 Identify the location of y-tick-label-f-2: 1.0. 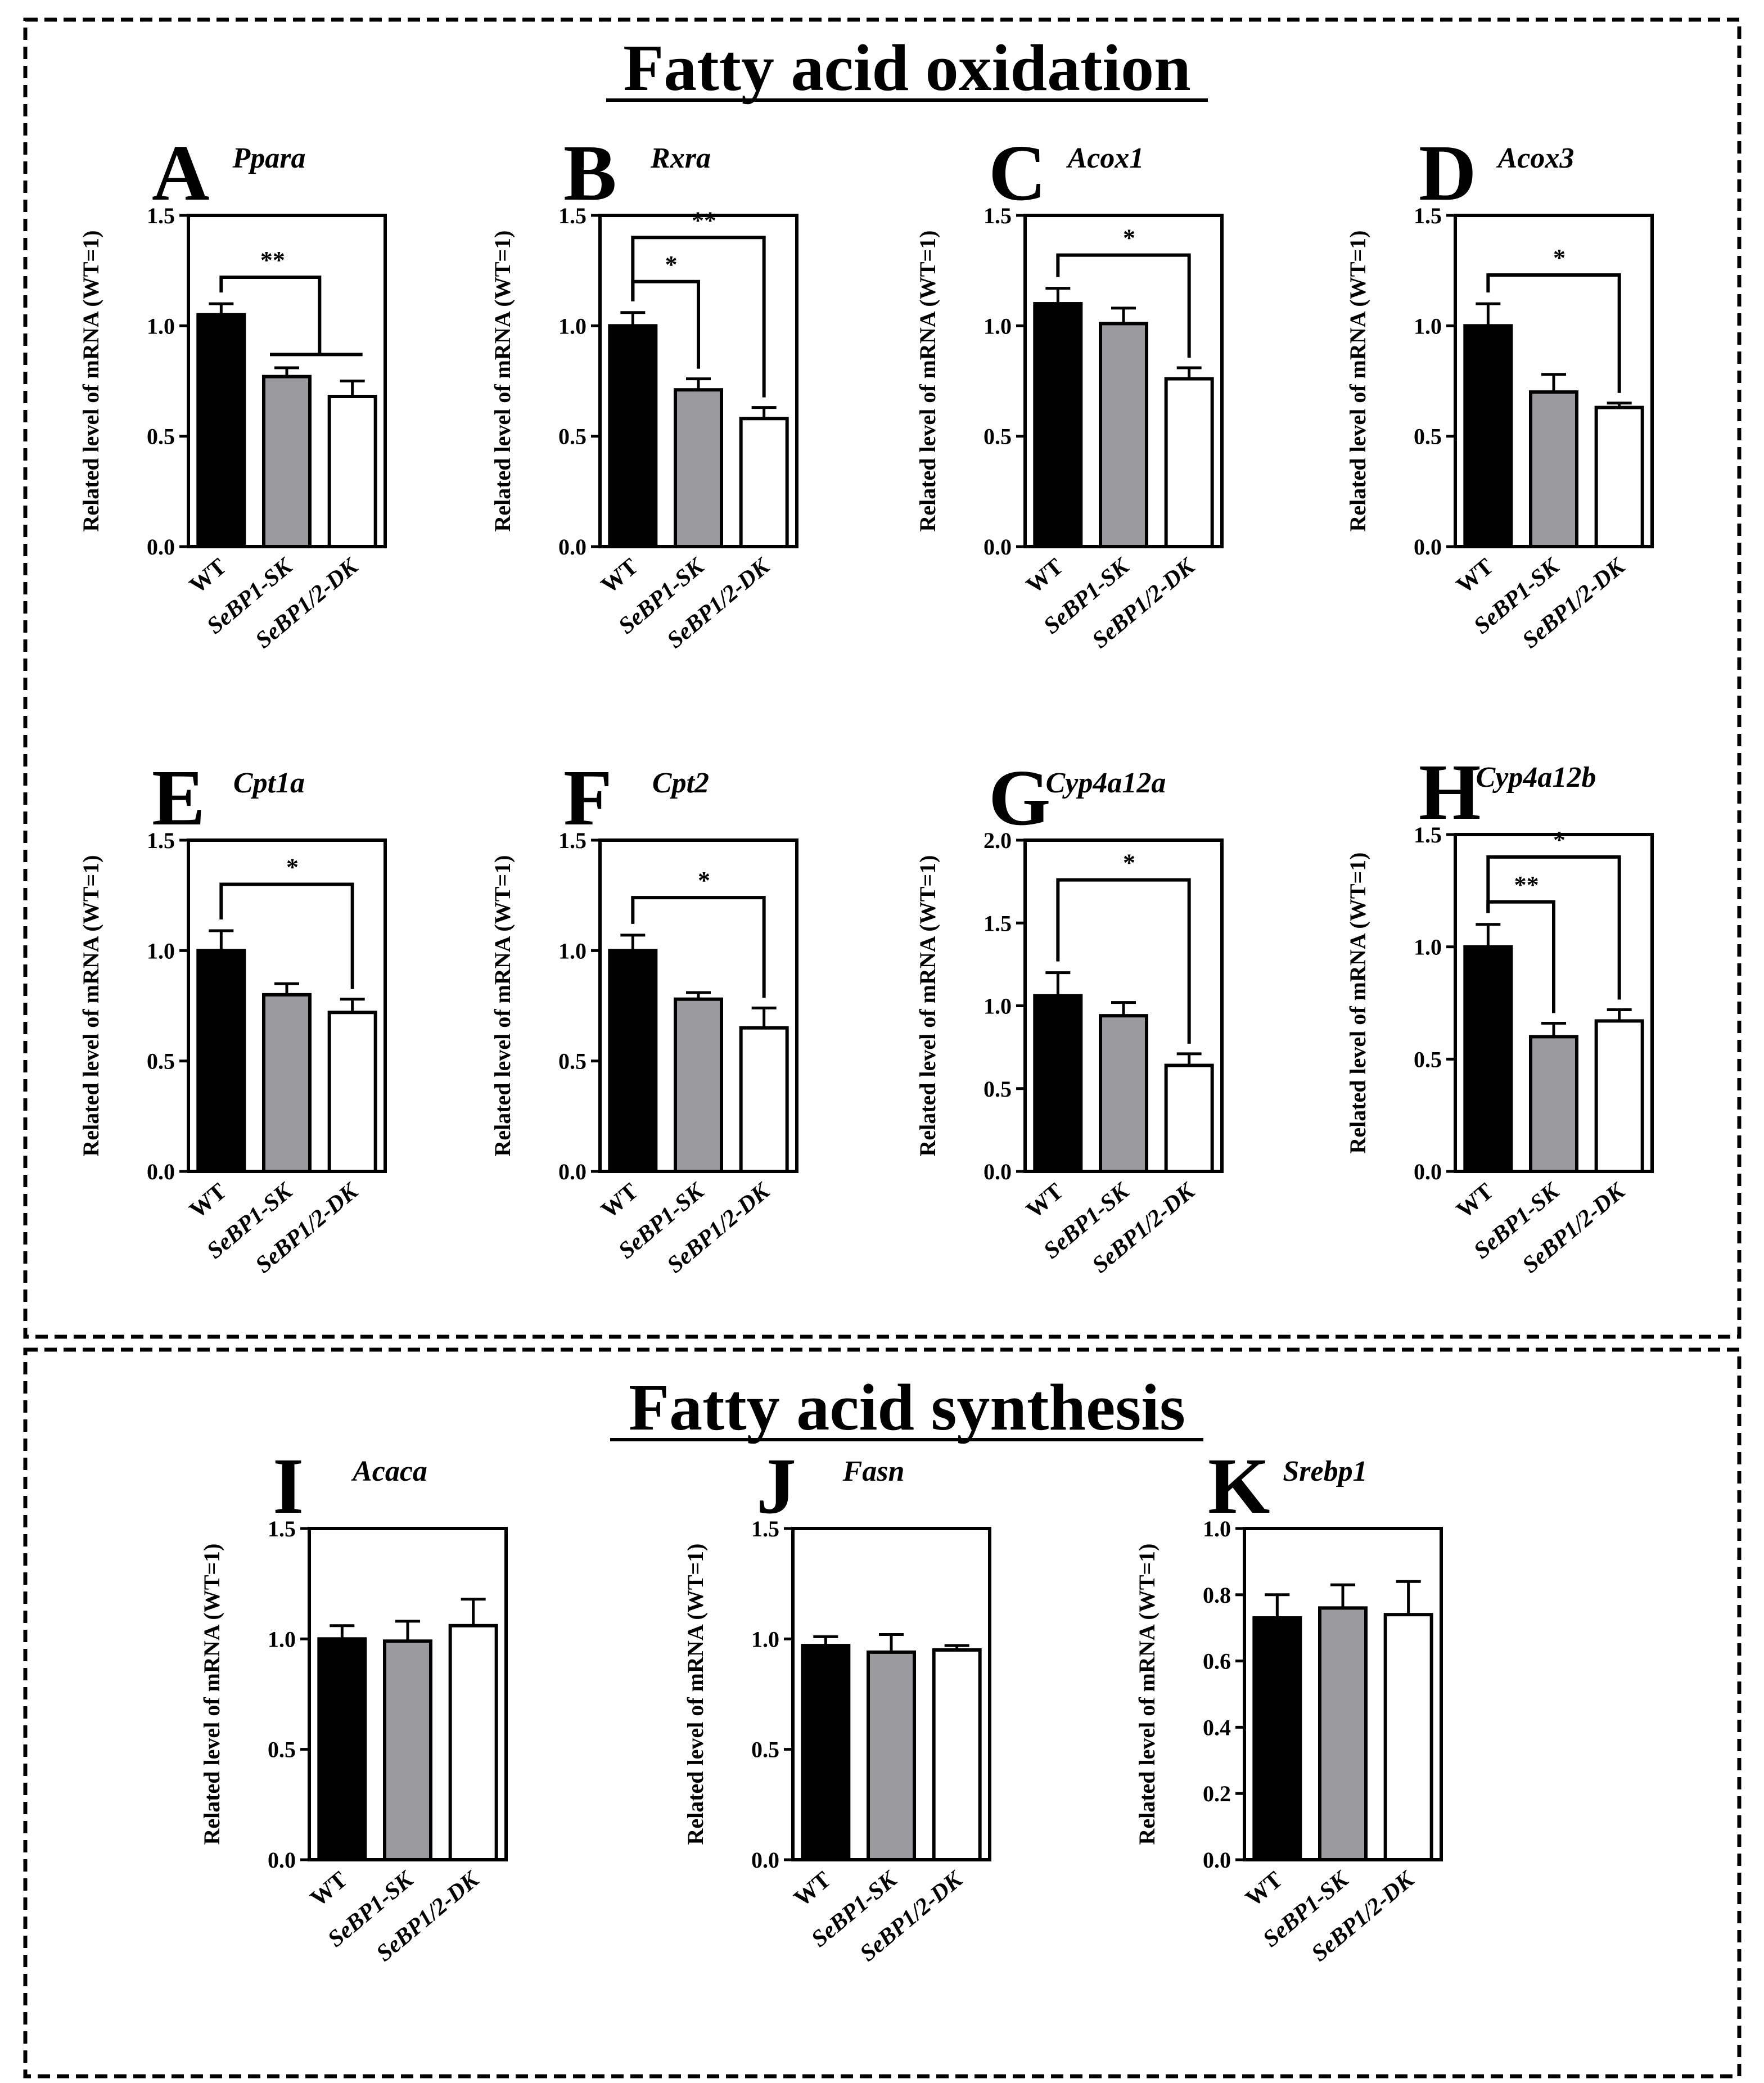
(572, 950).